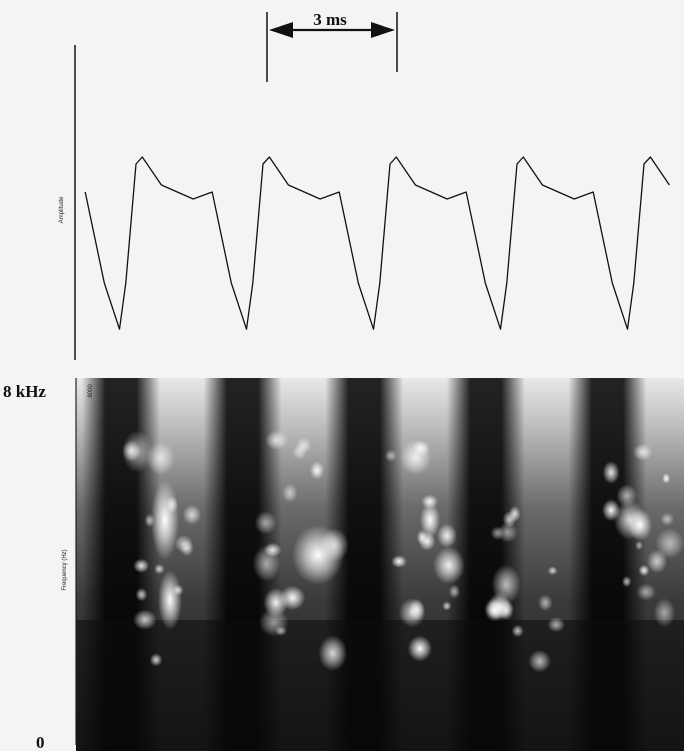  I want to click on period-marker-arrow-right-head, so click(383, 30).